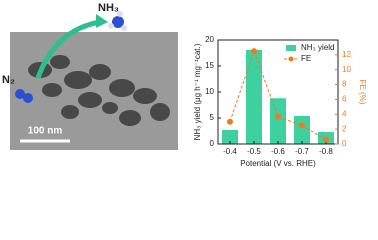 This screenshot has height=240, width=378. Describe the element at coordinates (212, 117) in the screenshot. I see `y-tick-label: 5` at that location.